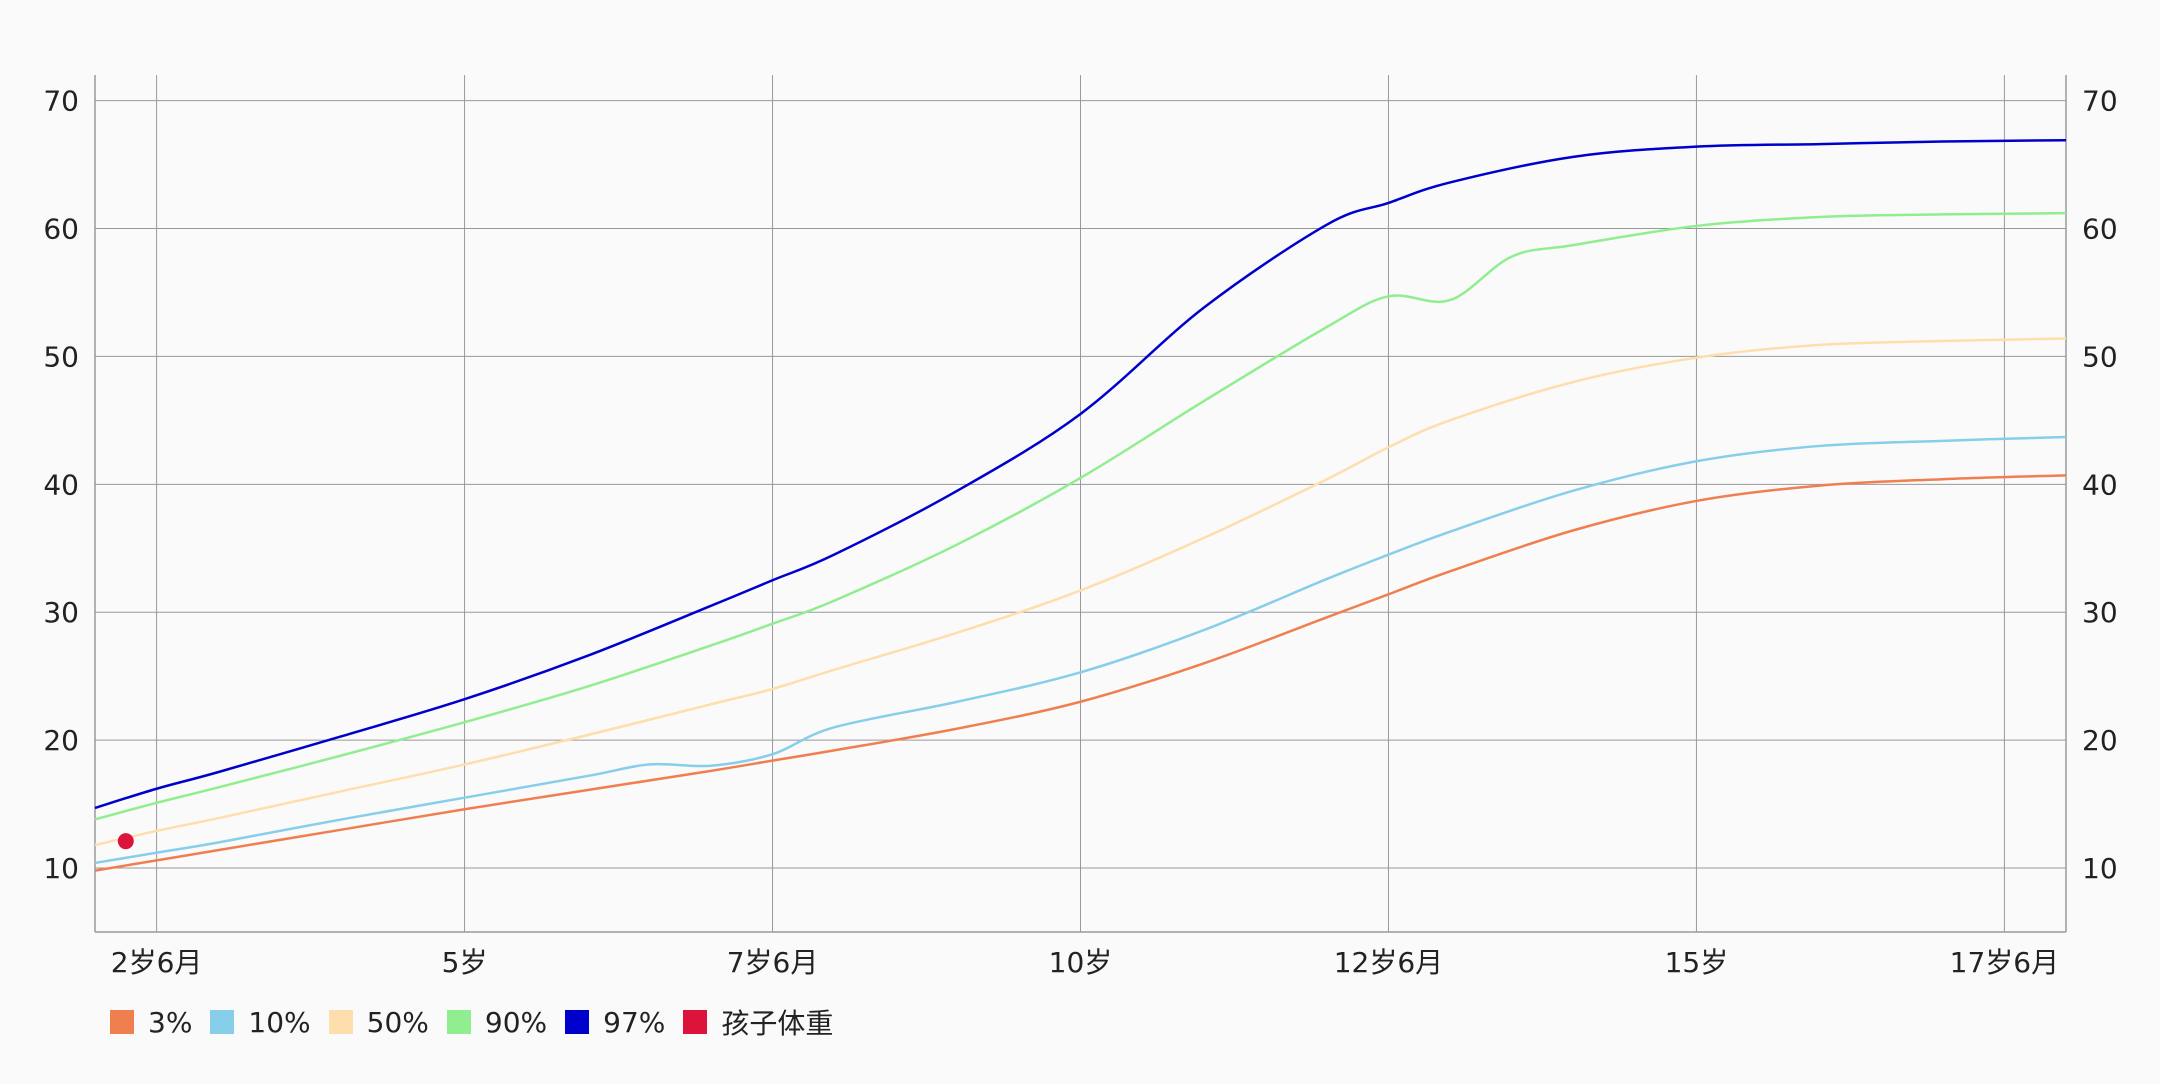 The height and width of the screenshot is (1084, 2160). What do you see at coordinates (1081, 962) in the screenshot?
I see `x-tick-label: 10岁` at bounding box center [1081, 962].